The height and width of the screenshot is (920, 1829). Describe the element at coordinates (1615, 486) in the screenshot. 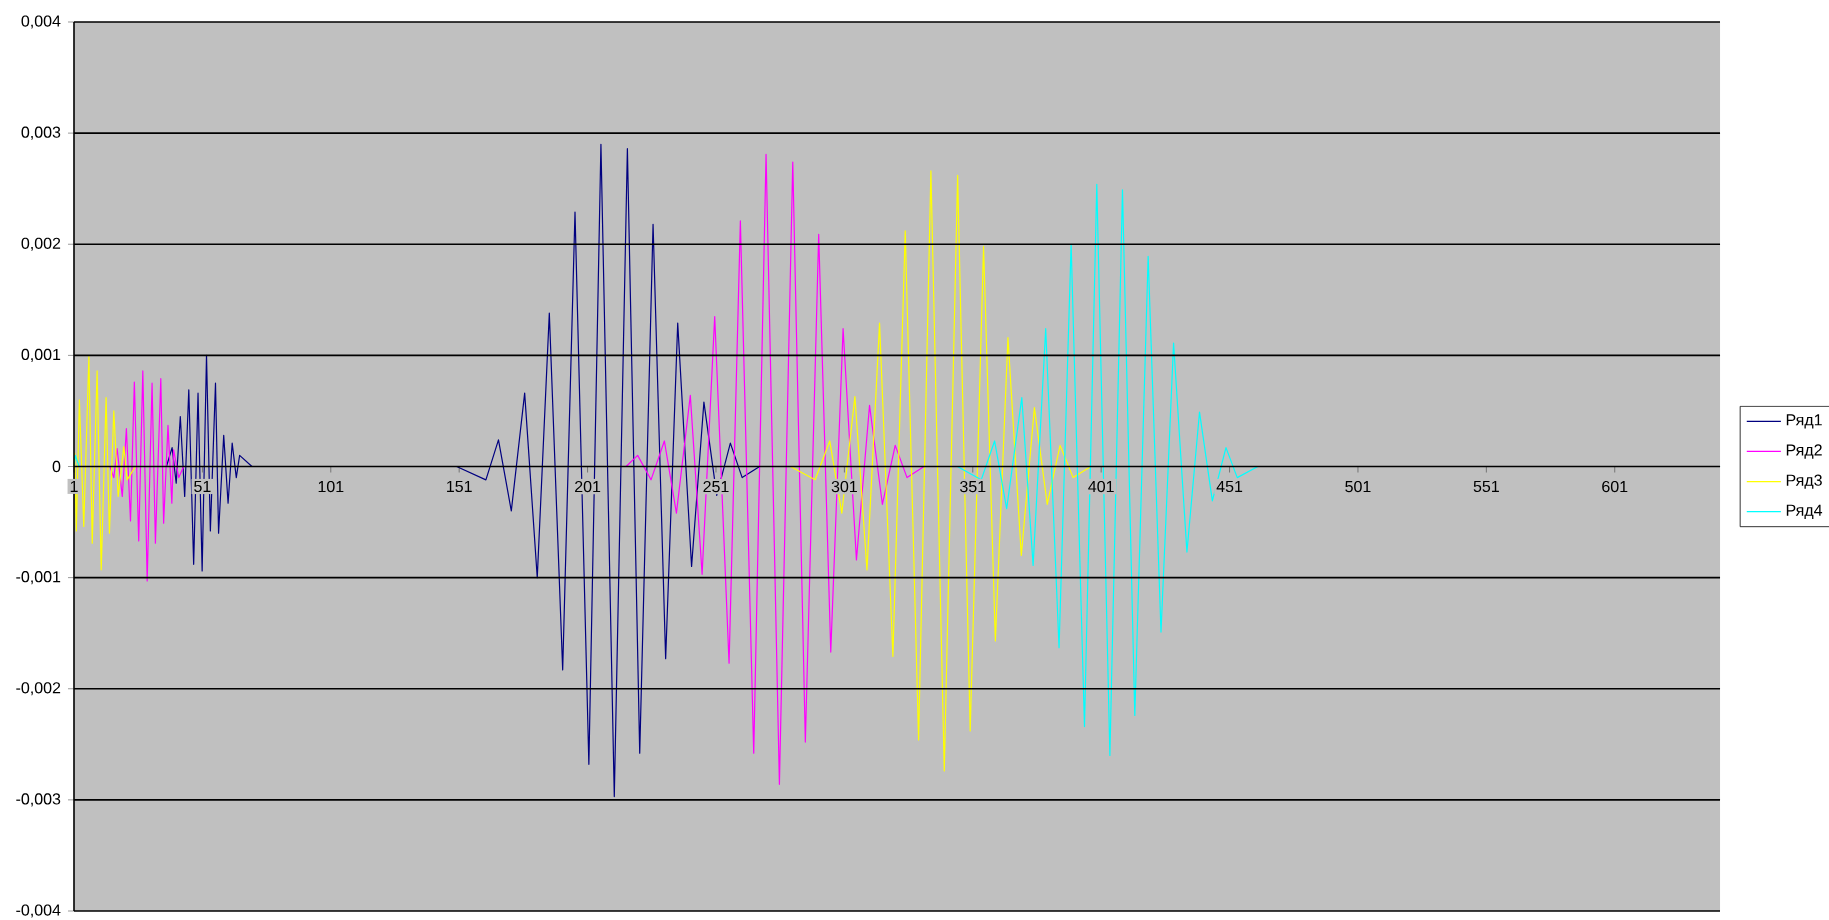

I see `x-tick-label: 601` at that location.